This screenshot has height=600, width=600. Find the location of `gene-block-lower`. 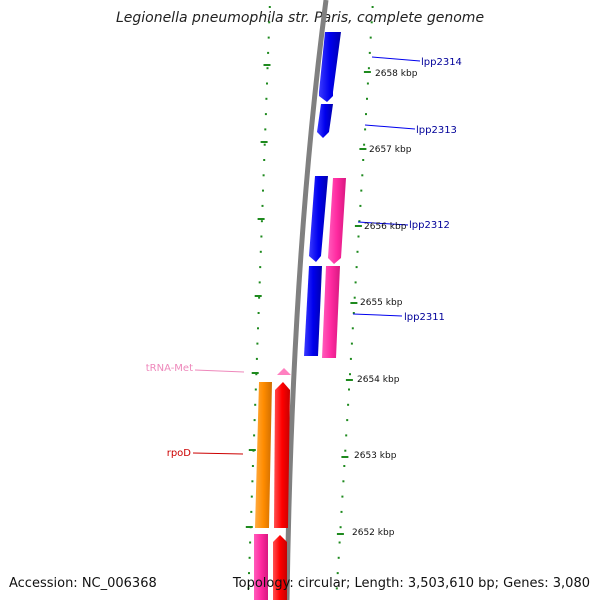

gene-block-lower is located at coordinates (280, 567).